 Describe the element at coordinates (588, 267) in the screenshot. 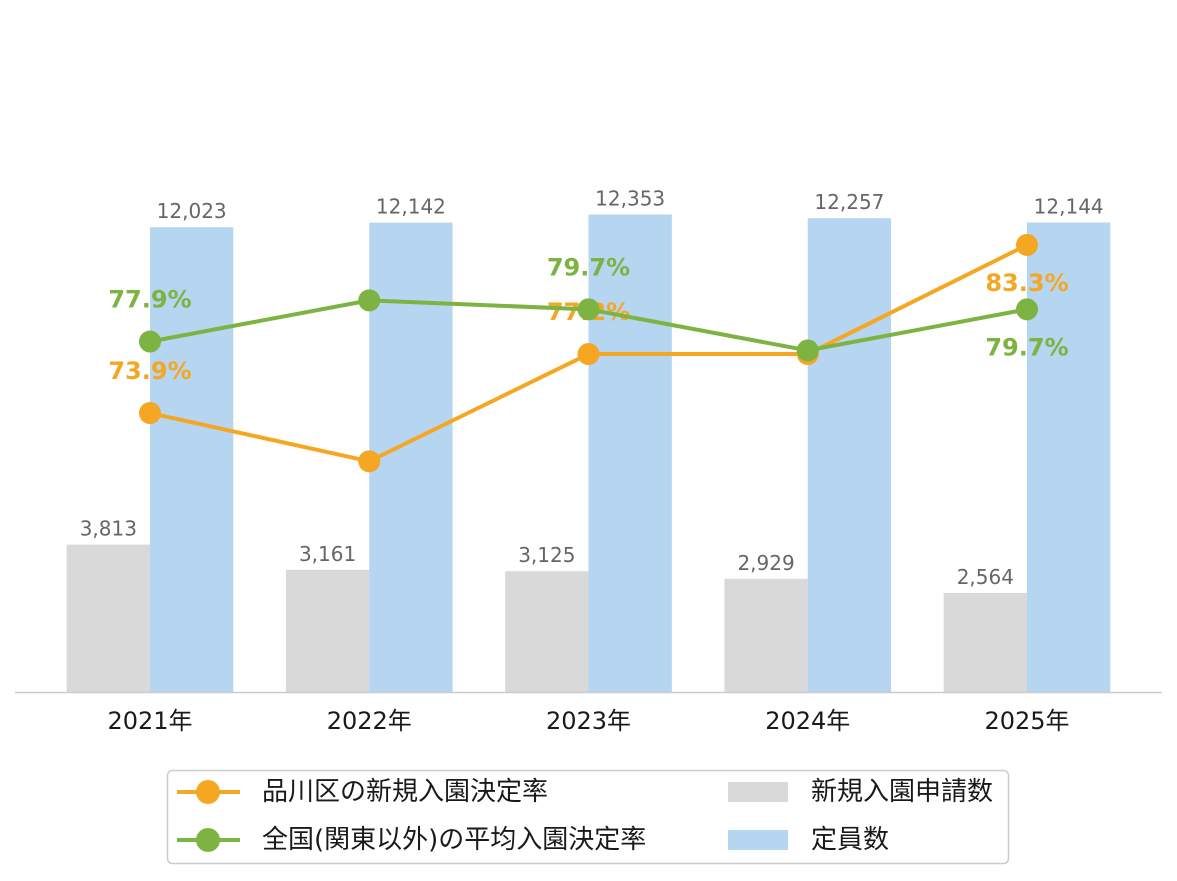

I see `point-label-national-rate-2023: 79.7%` at that location.